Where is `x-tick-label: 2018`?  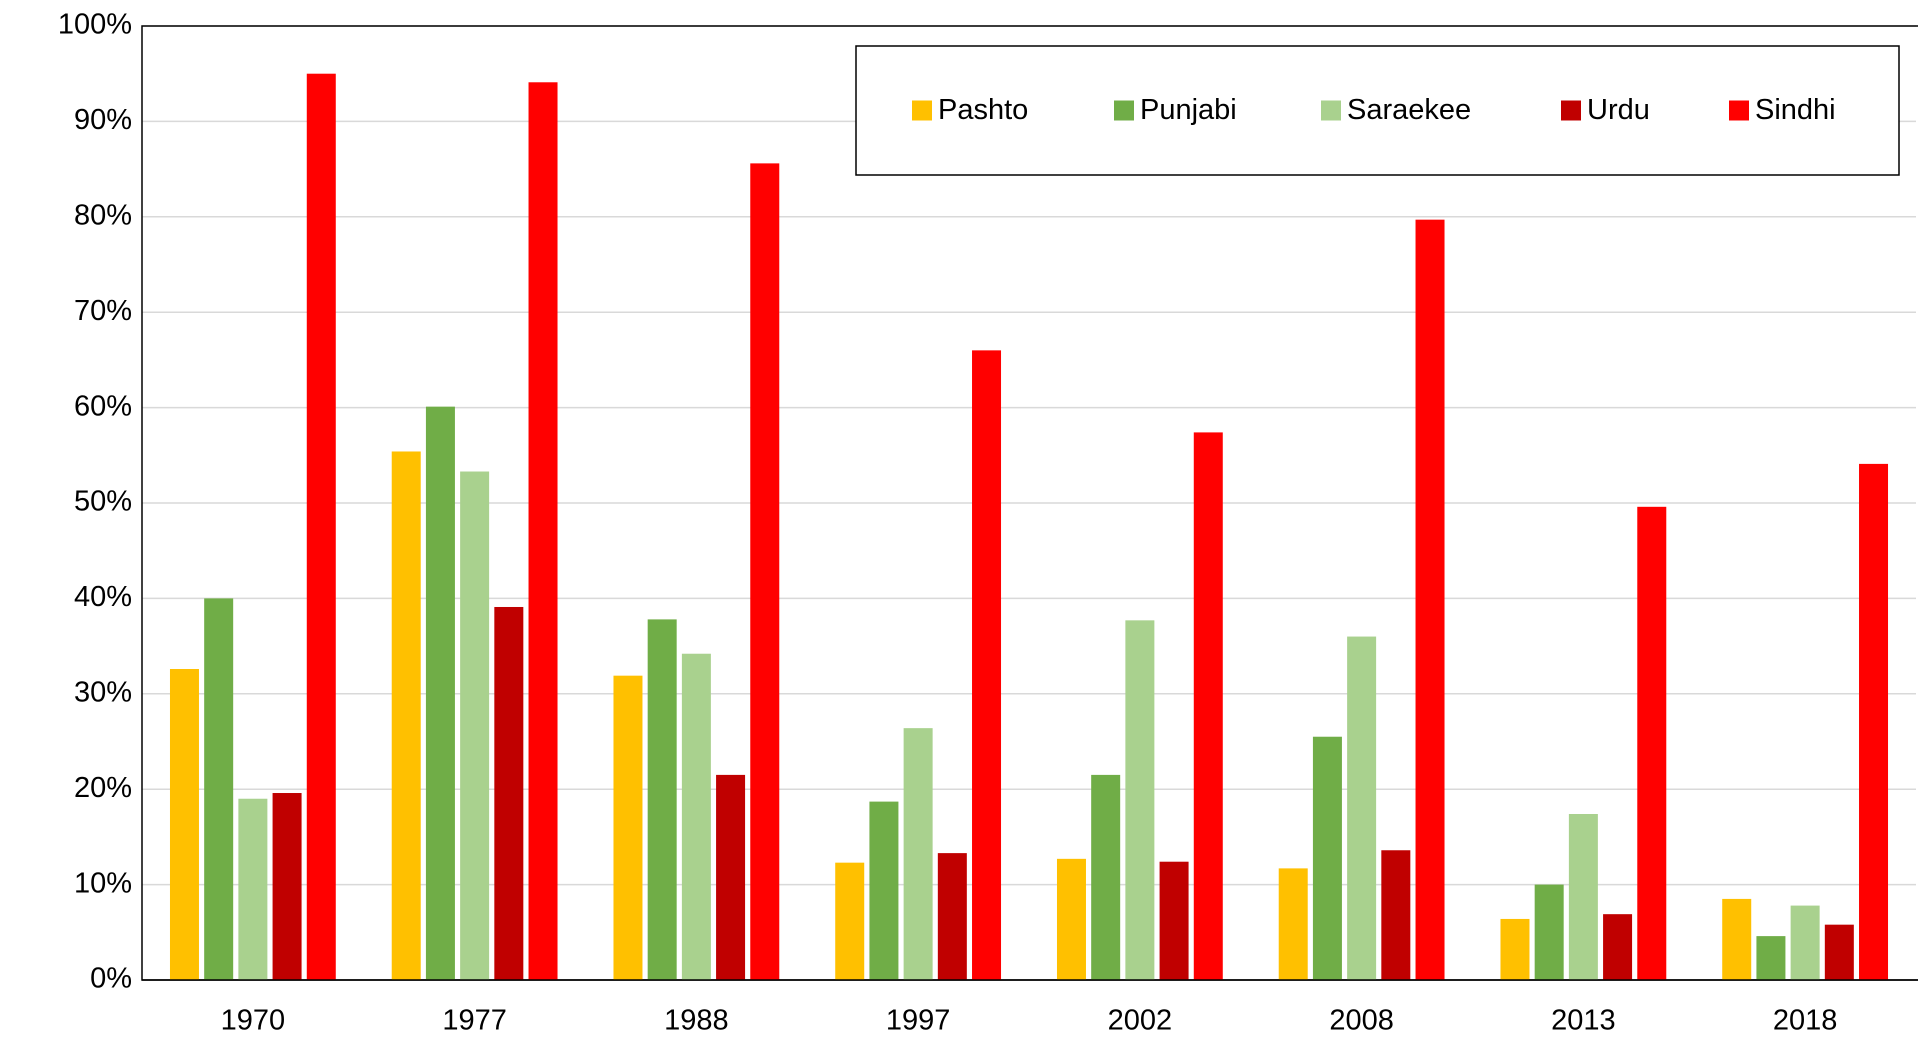
x-tick-label: 2018 is located at coordinates (1805, 1021).